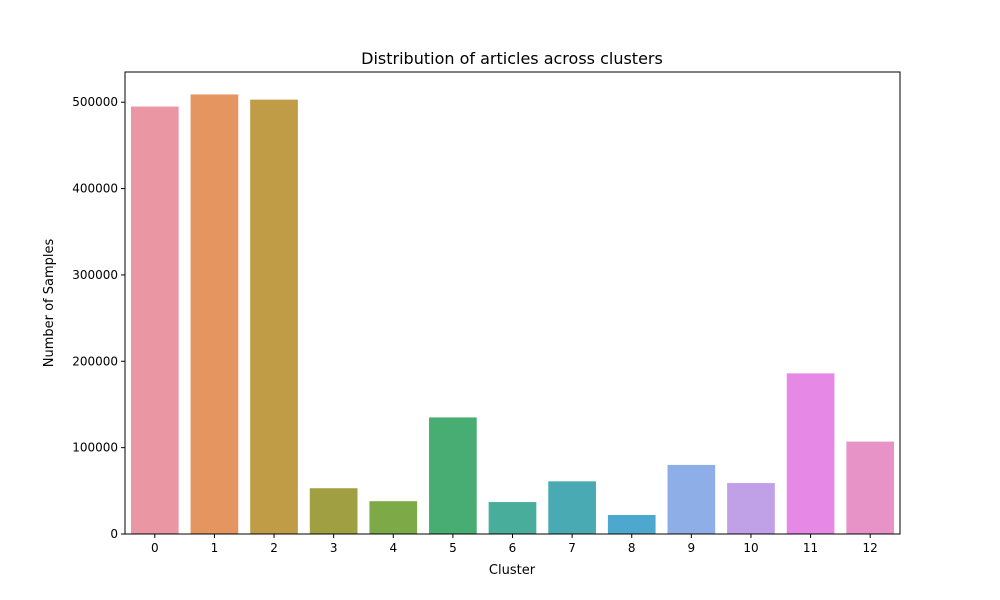  I want to click on y-axis: 0 100000 200000 300000 400000 500000, so click(98, 318).